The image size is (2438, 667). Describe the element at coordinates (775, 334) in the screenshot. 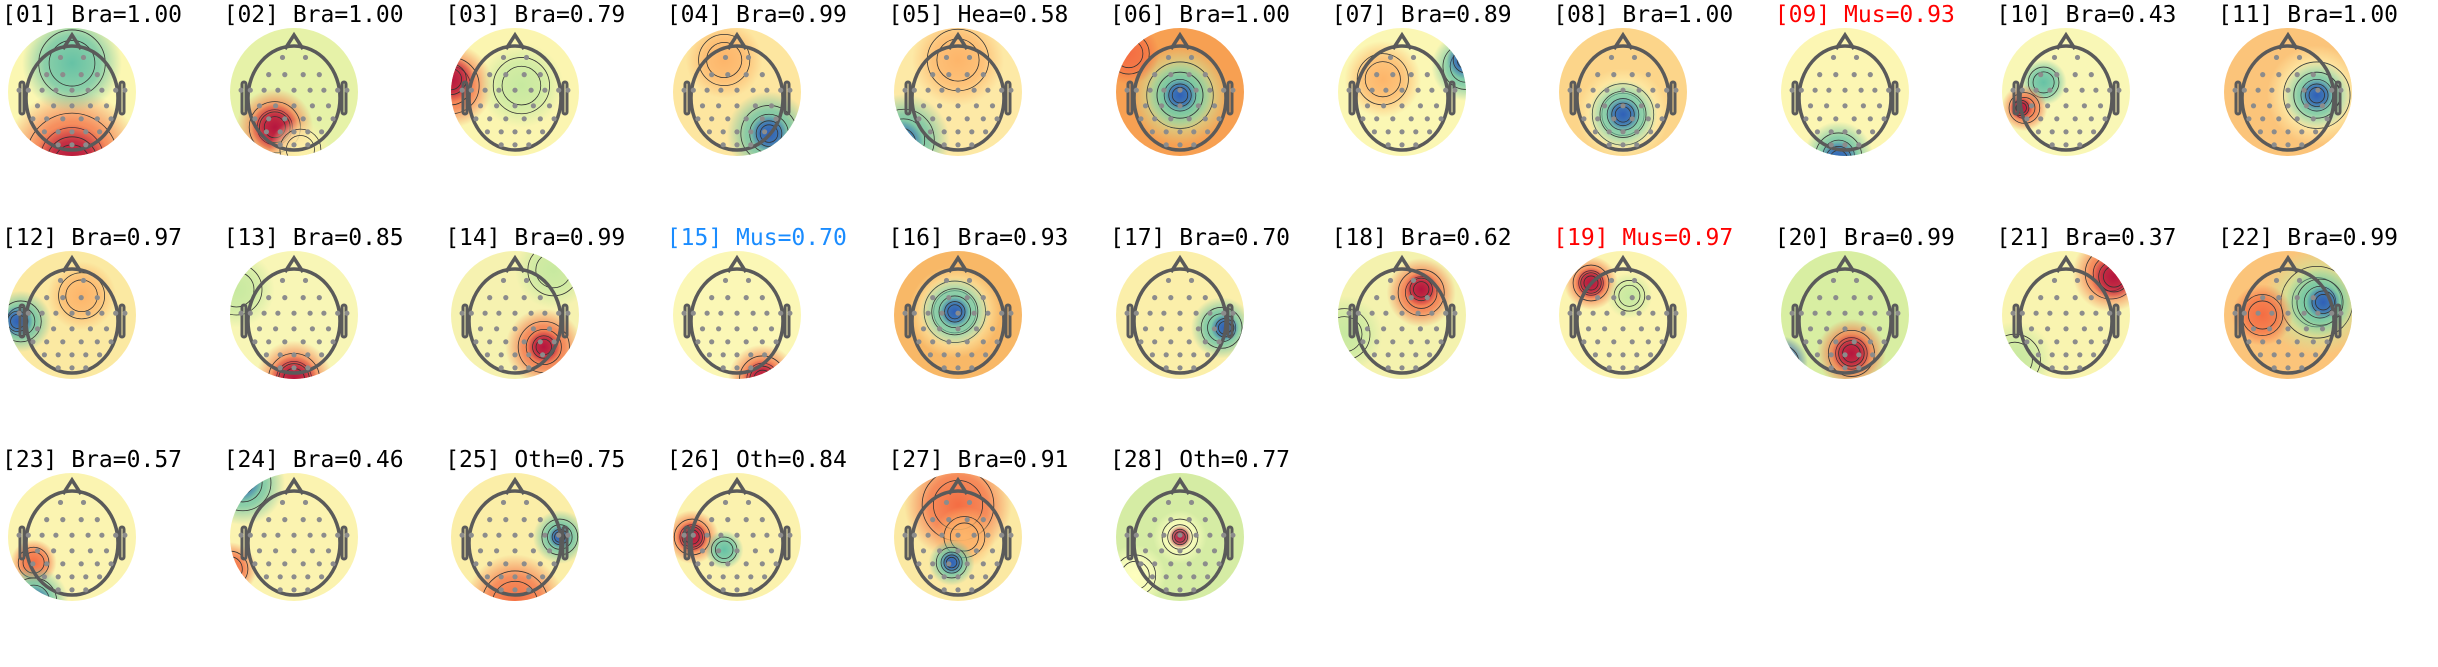

I see `component-topomap: [15] Mus=0.70` at that location.